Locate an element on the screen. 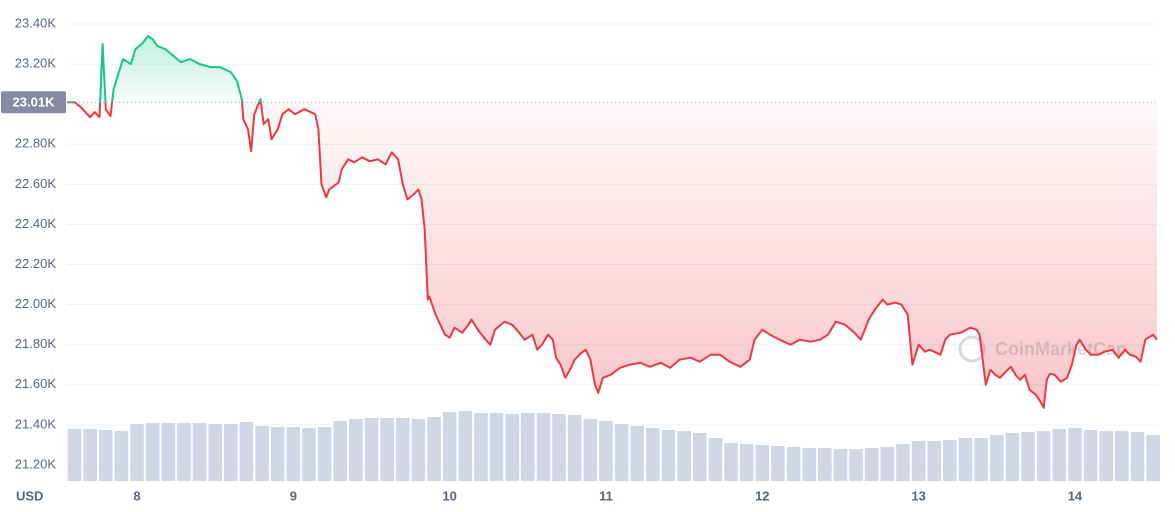 This screenshot has width=1175, height=512. y-tick-label: 22.20K is located at coordinates (36, 263).